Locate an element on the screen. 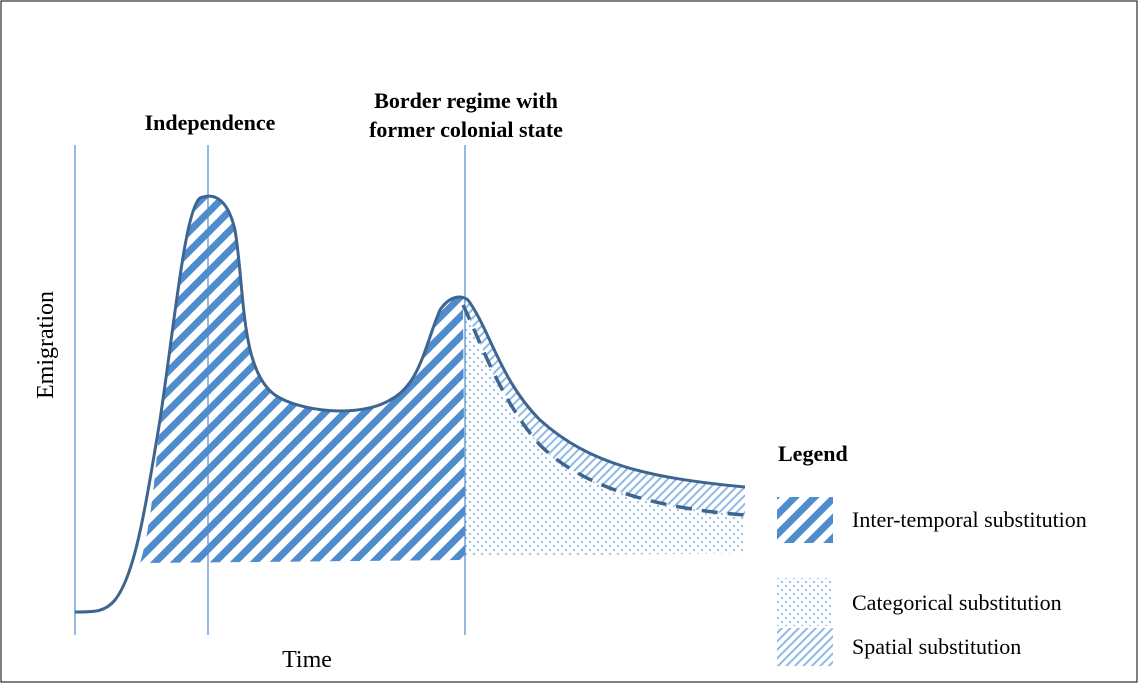  spatial-area is located at coordinates (604, 406).